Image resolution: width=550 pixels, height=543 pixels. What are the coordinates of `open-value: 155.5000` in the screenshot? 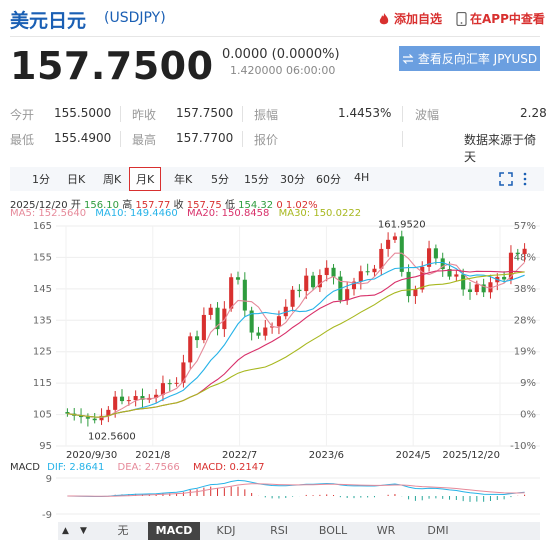 It's located at (83, 113).